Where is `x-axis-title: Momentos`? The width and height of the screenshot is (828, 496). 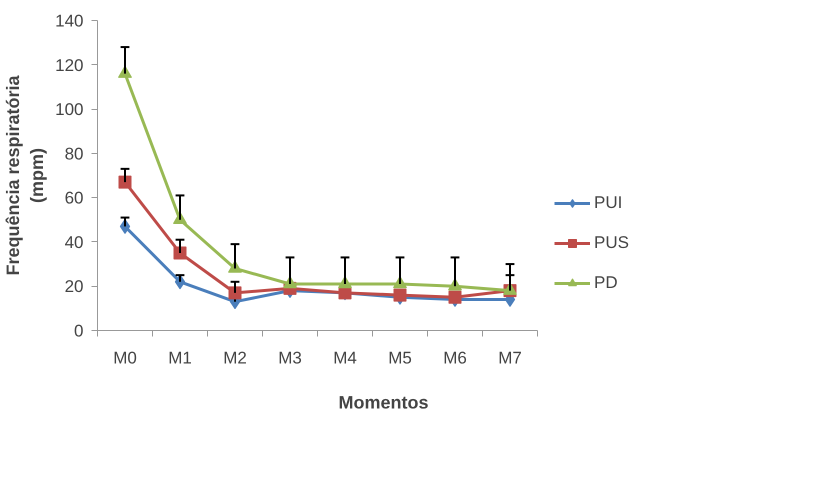
x-axis-title: Momentos is located at coordinates (383, 402).